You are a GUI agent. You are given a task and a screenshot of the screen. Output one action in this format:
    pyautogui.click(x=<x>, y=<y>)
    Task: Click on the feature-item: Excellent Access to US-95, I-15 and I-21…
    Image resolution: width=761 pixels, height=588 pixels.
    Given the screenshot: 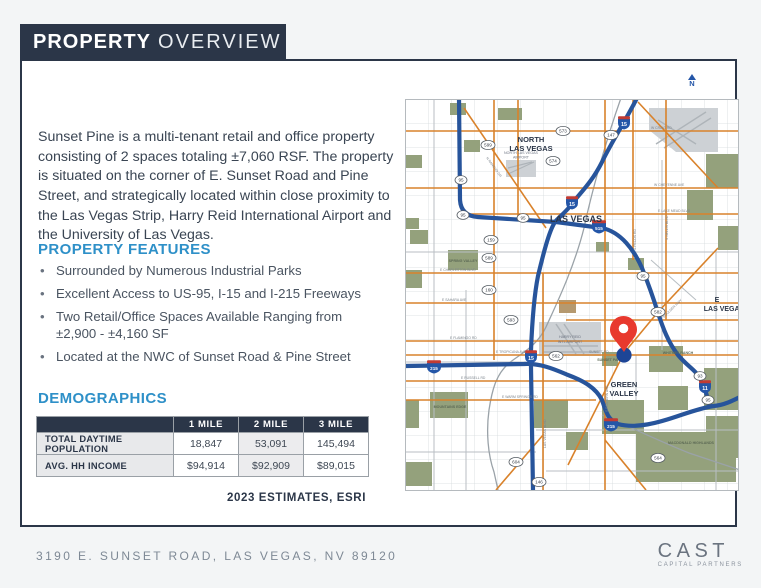 What is the action you would take?
    pyautogui.click(x=210, y=293)
    